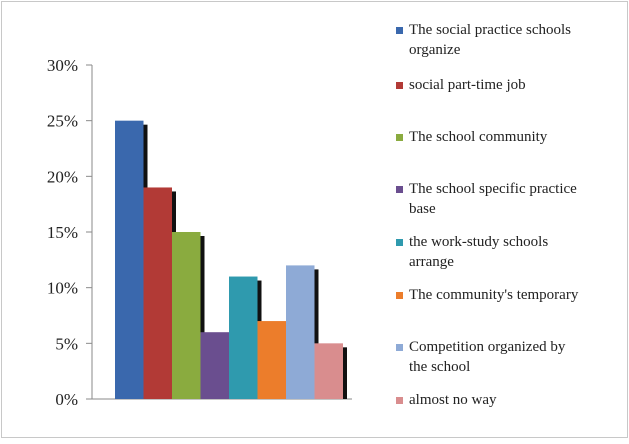 This screenshot has height=444, width=629. What do you see at coordinates (431, 262) in the screenshot?
I see `legend-label: arrange` at bounding box center [431, 262].